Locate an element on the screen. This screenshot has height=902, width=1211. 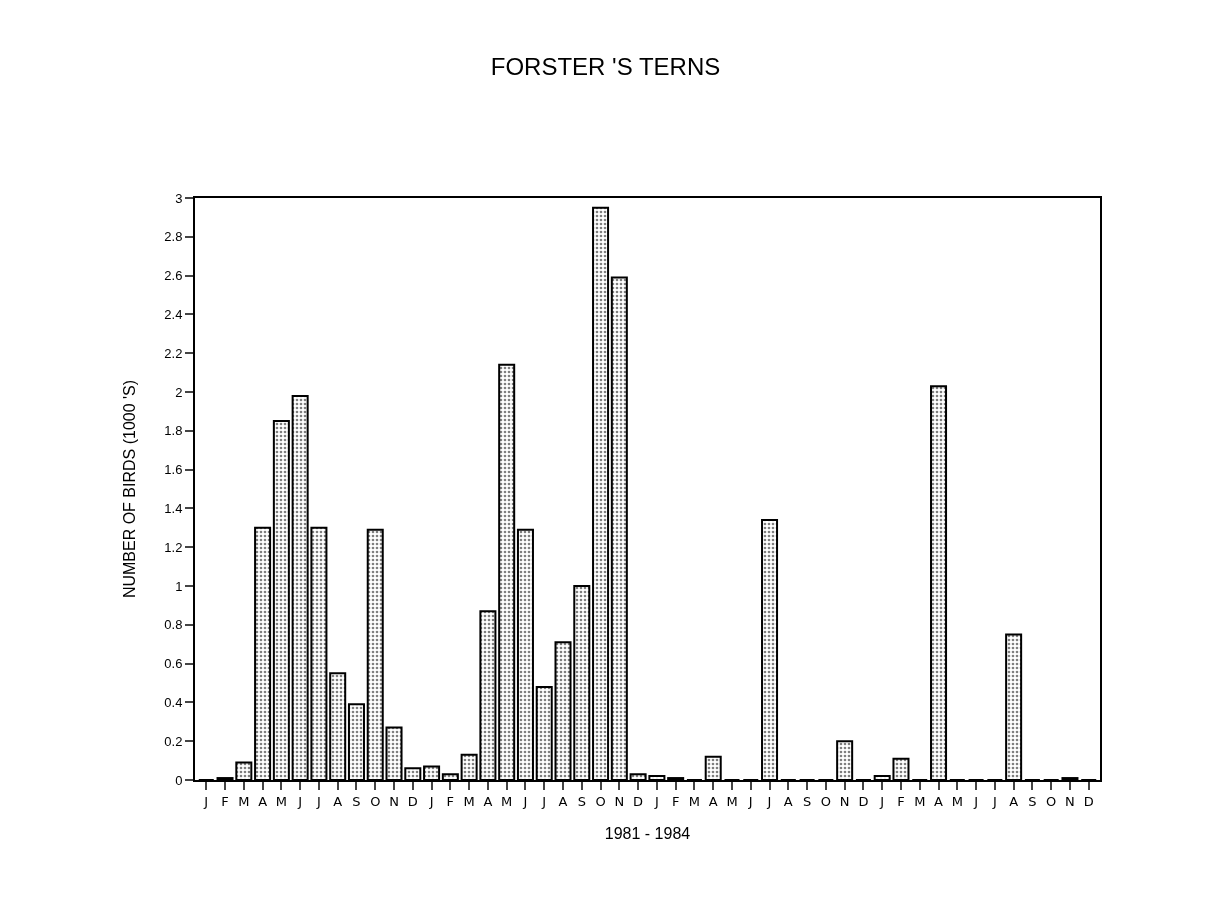
y-tick-label: 2.8 is located at coordinates (173, 237).